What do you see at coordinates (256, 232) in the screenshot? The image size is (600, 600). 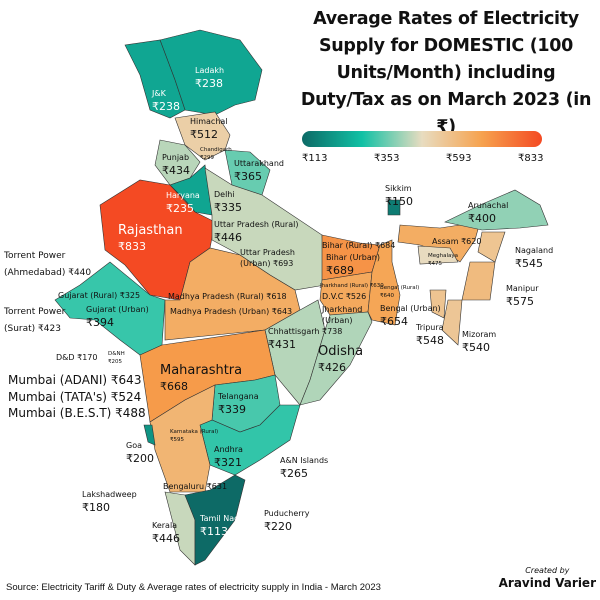 I see `region-label-uttar-pradesh-rural-: Uttar Pradesh (Rural) ₹446` at bounding box center [256, 232].